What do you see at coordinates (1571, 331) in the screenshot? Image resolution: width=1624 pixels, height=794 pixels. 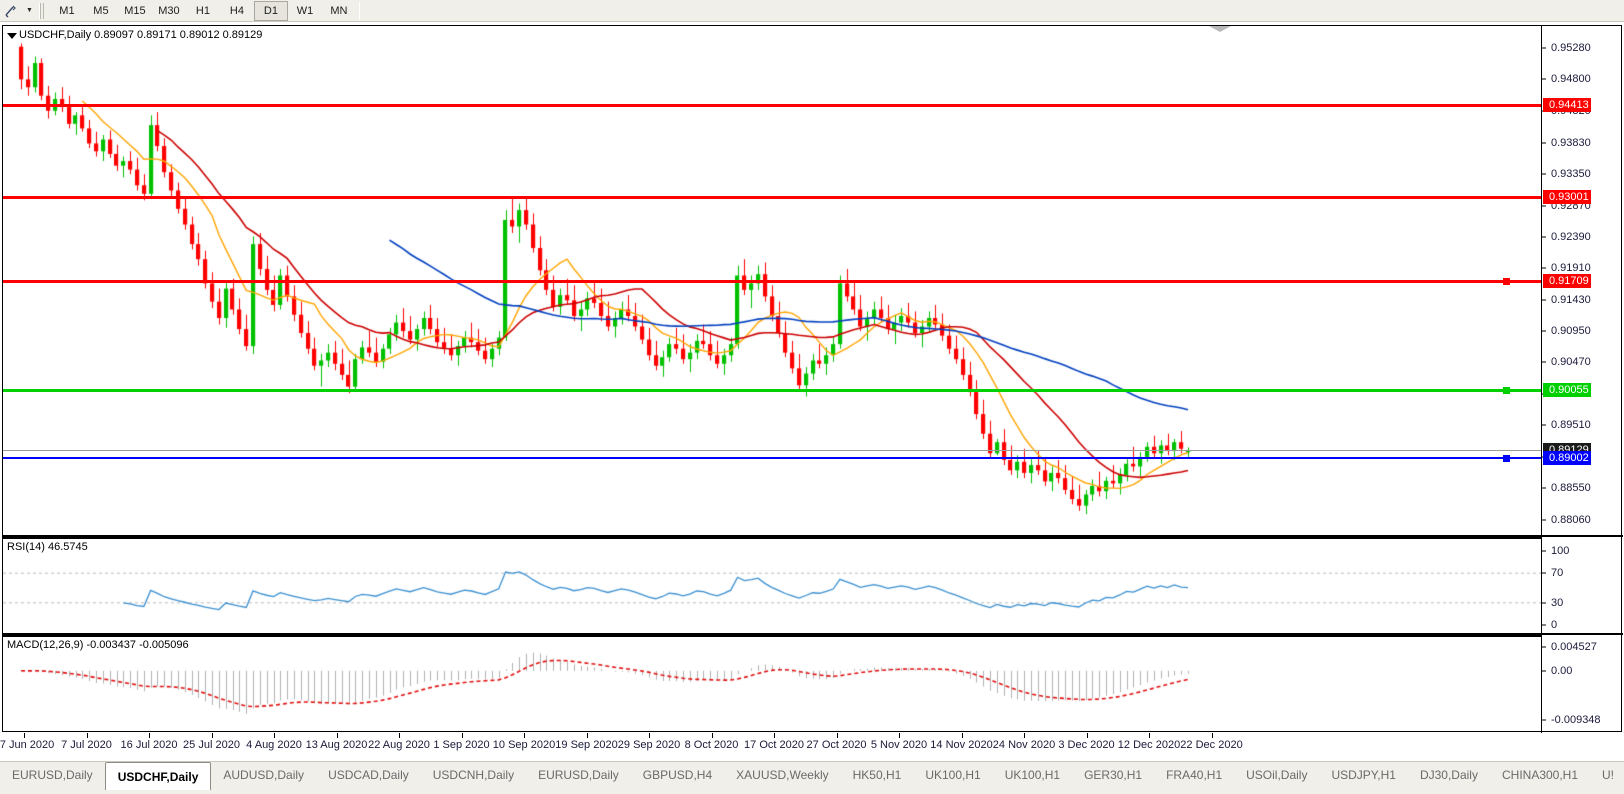 I see `price-axis-label: 0.90950` at bounding box center [1571, 331].